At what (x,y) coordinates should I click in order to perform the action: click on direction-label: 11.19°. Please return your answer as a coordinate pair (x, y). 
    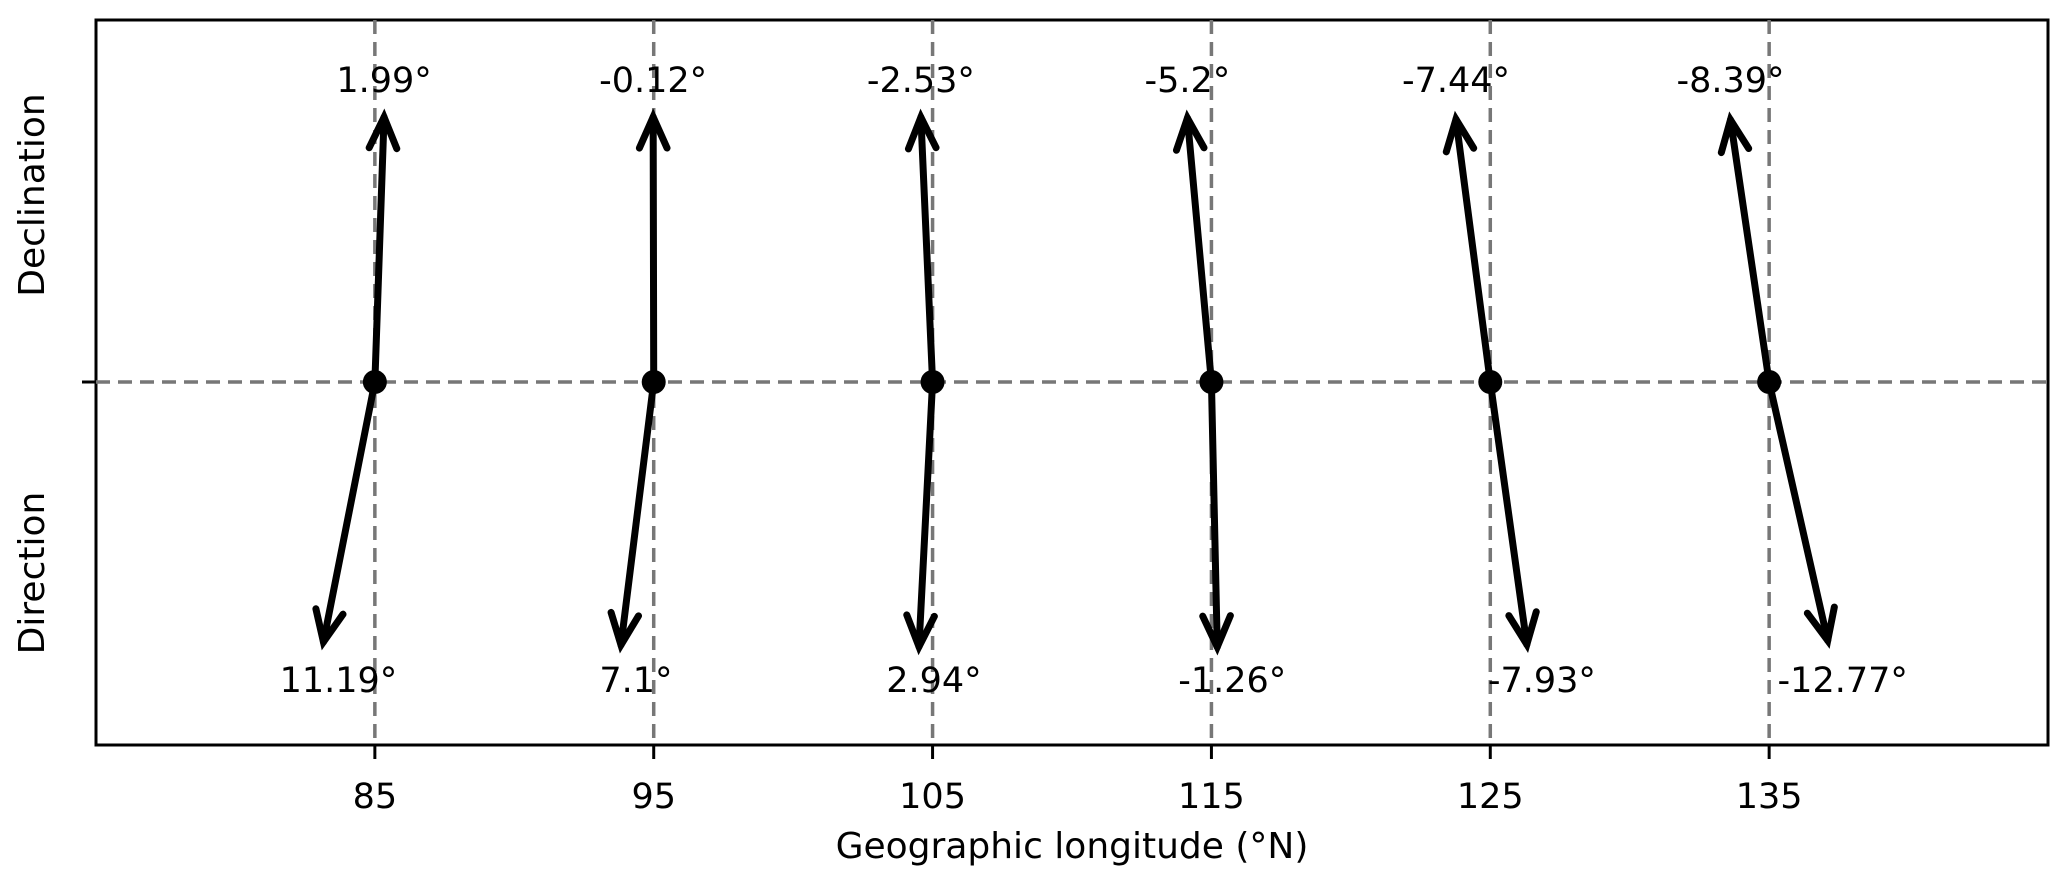
    Looking at the image, I should click on (339, 681).